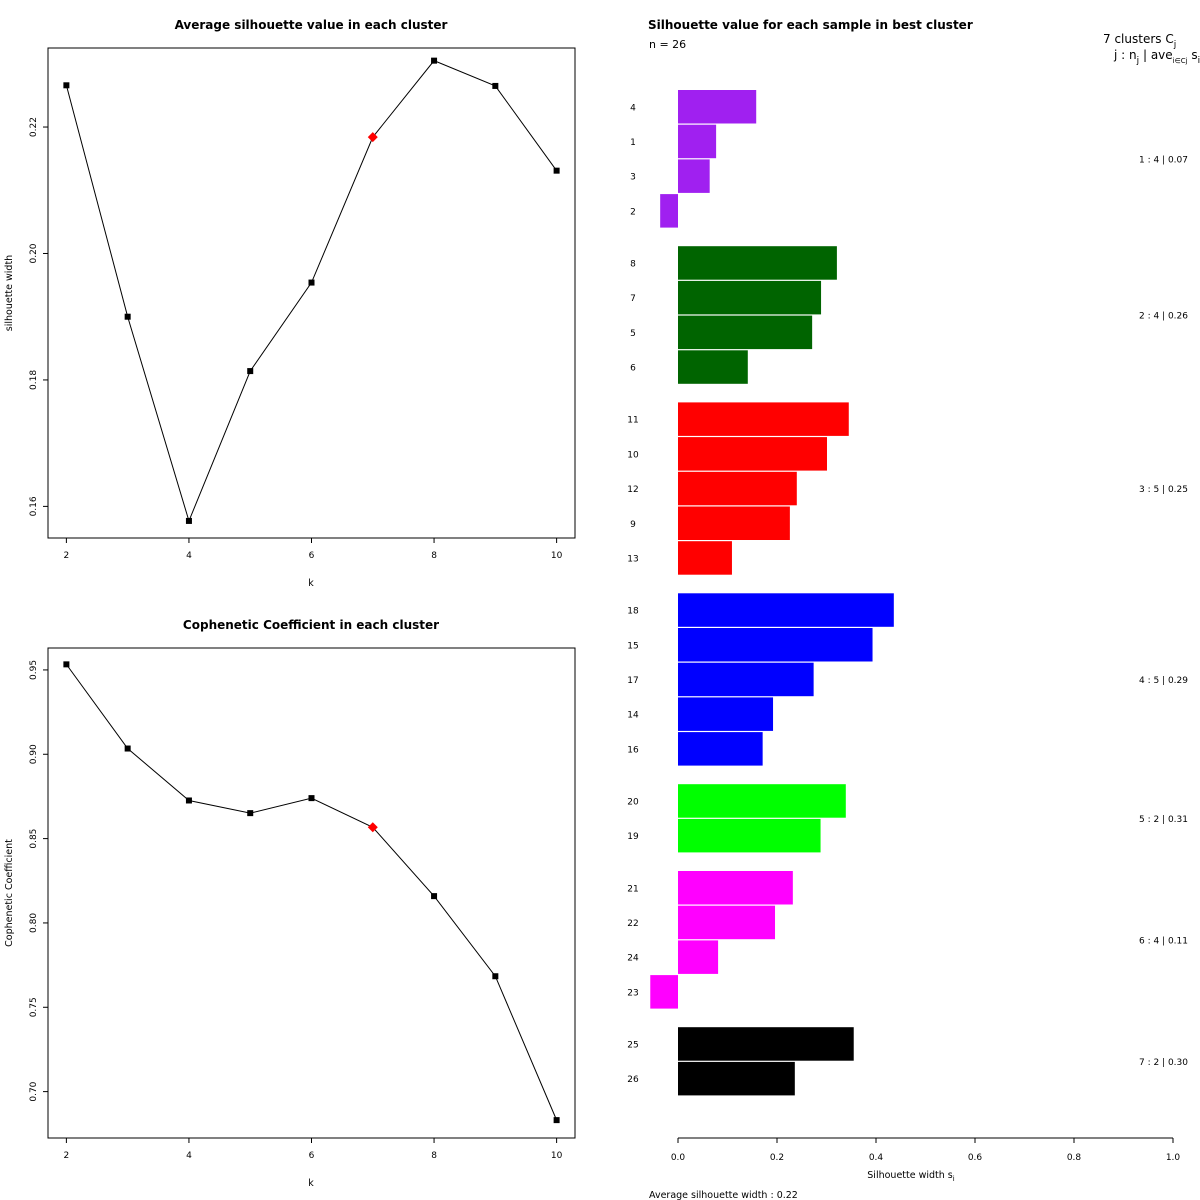 The height and width of the screenshot is (1200, 1200). What do you see at coordinates (312, 556) in the screenshot?
I see `silhouette-x-tick-label: 6` at bounding box center [312, 556].